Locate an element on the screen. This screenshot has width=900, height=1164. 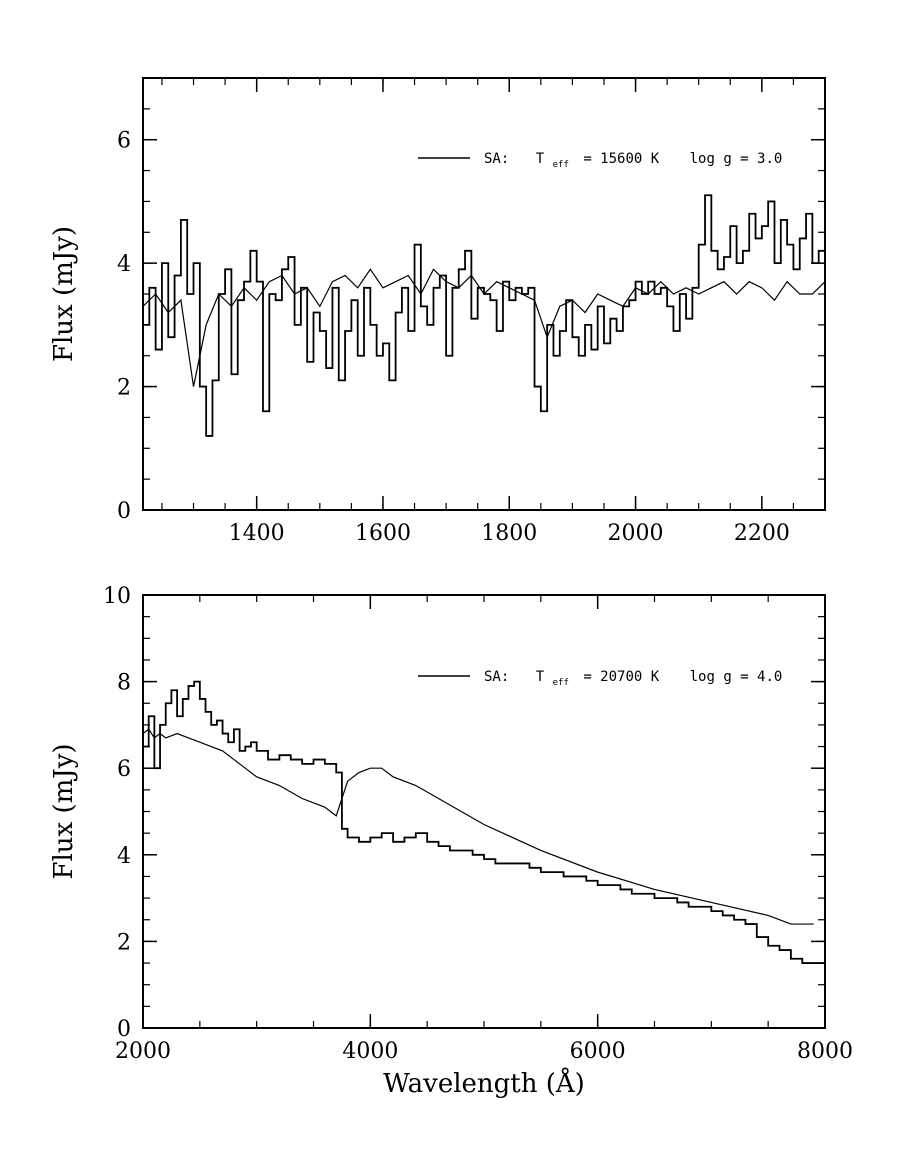
x-tick-label: 1400 is located at coordinates (257, 533).